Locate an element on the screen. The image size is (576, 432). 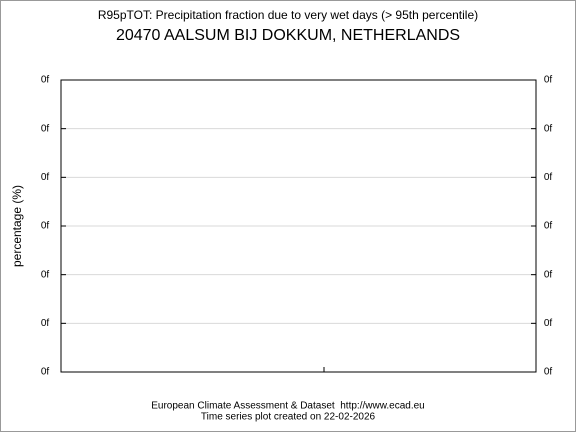
y-axis-label: percentage (%) is located at coordinates (17, 226).